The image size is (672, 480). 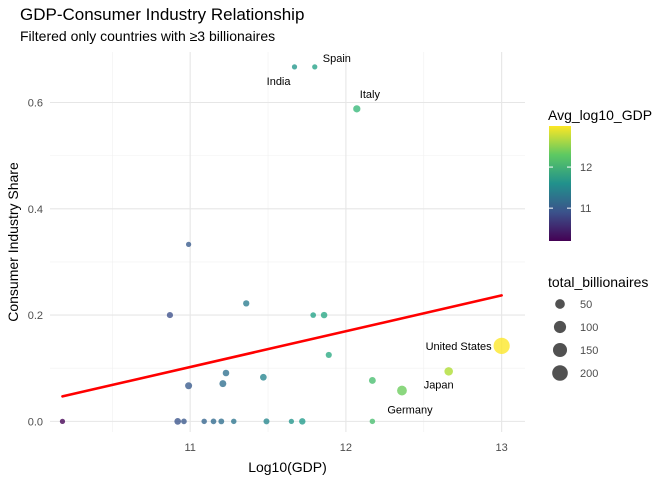 What do you see at coordinates (598, 282) in the screenshot?
I see `size-legend-title: total_billionaires` at bounding box center [598, 282].